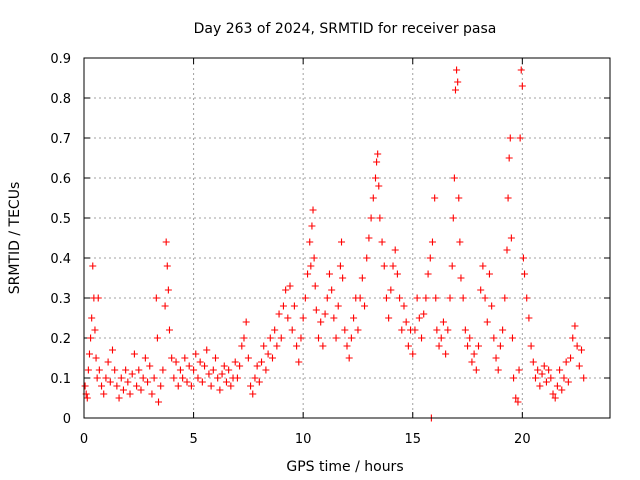 The width and height of the screenshot is (640, 480). I want to click on y-tick-label: 0.9, so click(60, 59).